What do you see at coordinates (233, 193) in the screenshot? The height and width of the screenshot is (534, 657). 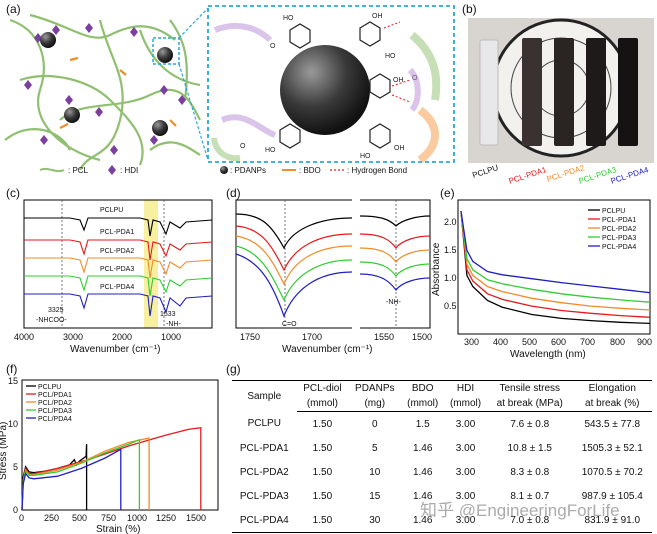 I see `panel-label-d: (d)` at bounding box center [233, 193].